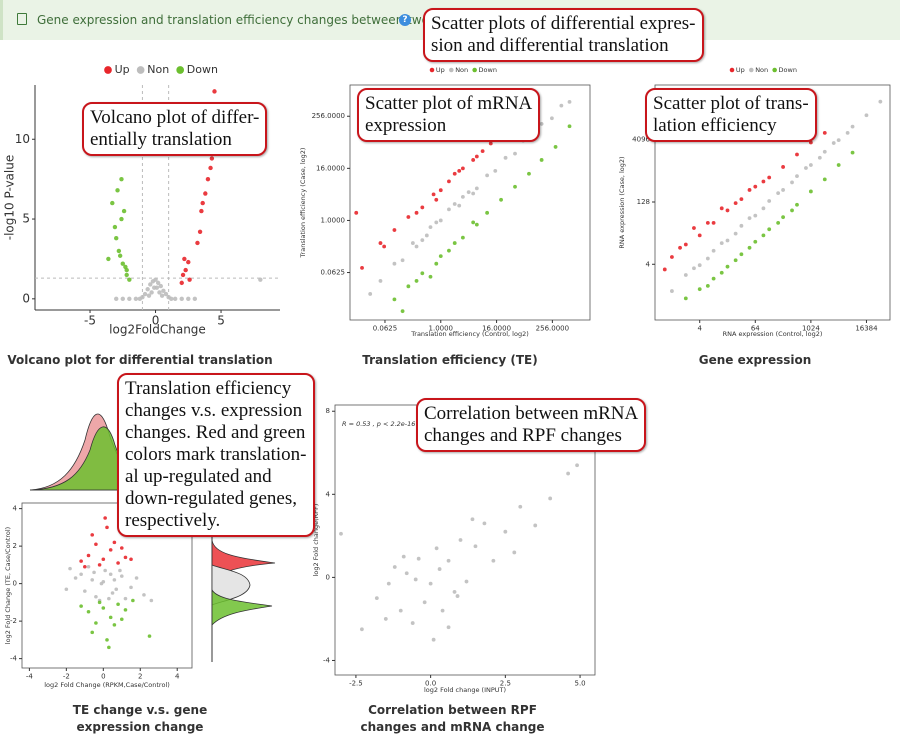 The height and width of the screenshot is (742, 900). What do you see at coordinates (175, 117) in the screenshot?
I see `callout-line: Volcano plot of differ-` at bounding box center [175, 117].